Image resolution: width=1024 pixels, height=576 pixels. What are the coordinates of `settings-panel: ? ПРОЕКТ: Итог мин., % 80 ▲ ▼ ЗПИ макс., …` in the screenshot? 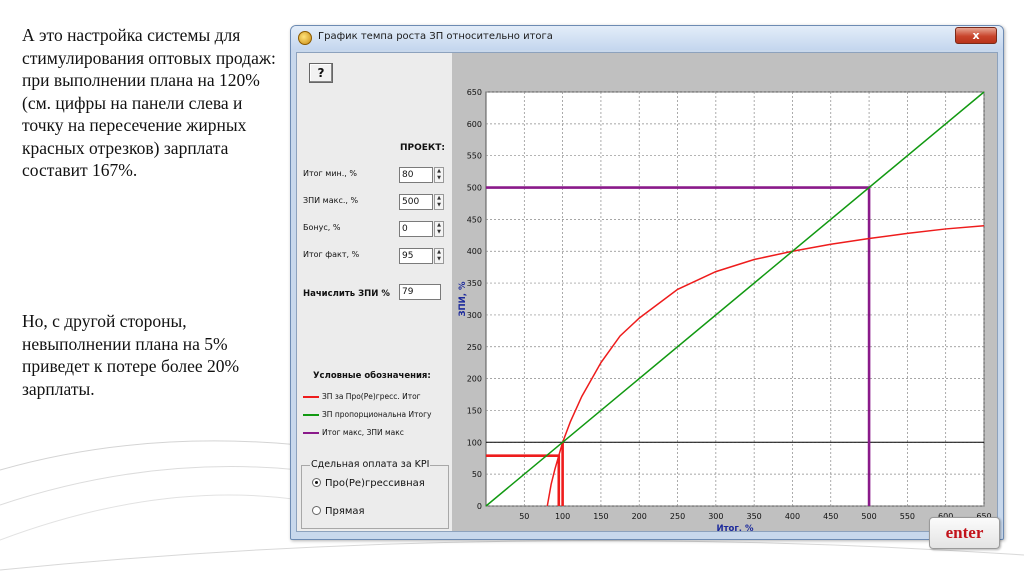 It's located at (374, 292).